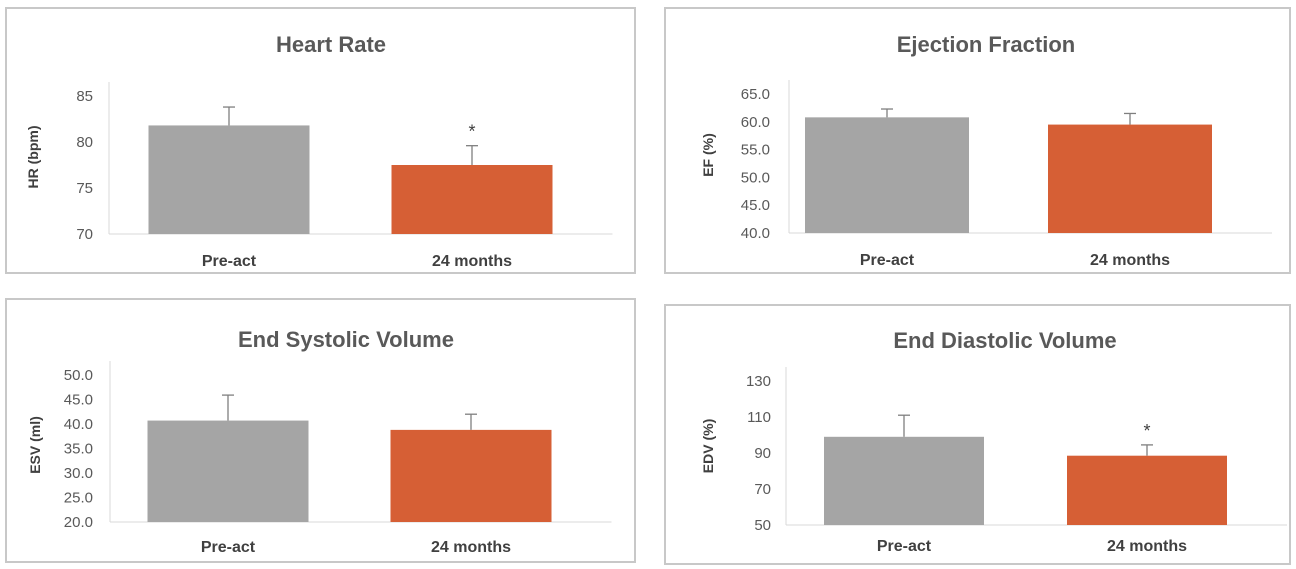  Describe the element at coordinates (78, 498) in the screenshot. I see `y-tick-label: 25.0` at that location.